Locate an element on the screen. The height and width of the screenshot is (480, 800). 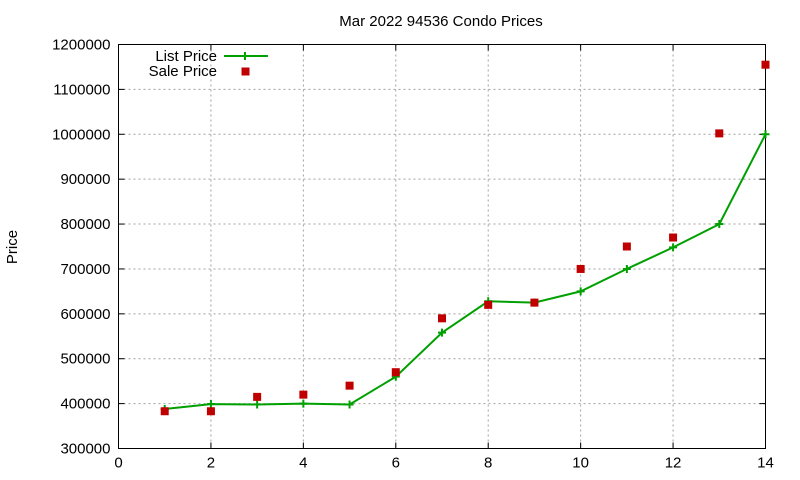
y-tick-label: 1000000 is located at coordinates (81, 134).